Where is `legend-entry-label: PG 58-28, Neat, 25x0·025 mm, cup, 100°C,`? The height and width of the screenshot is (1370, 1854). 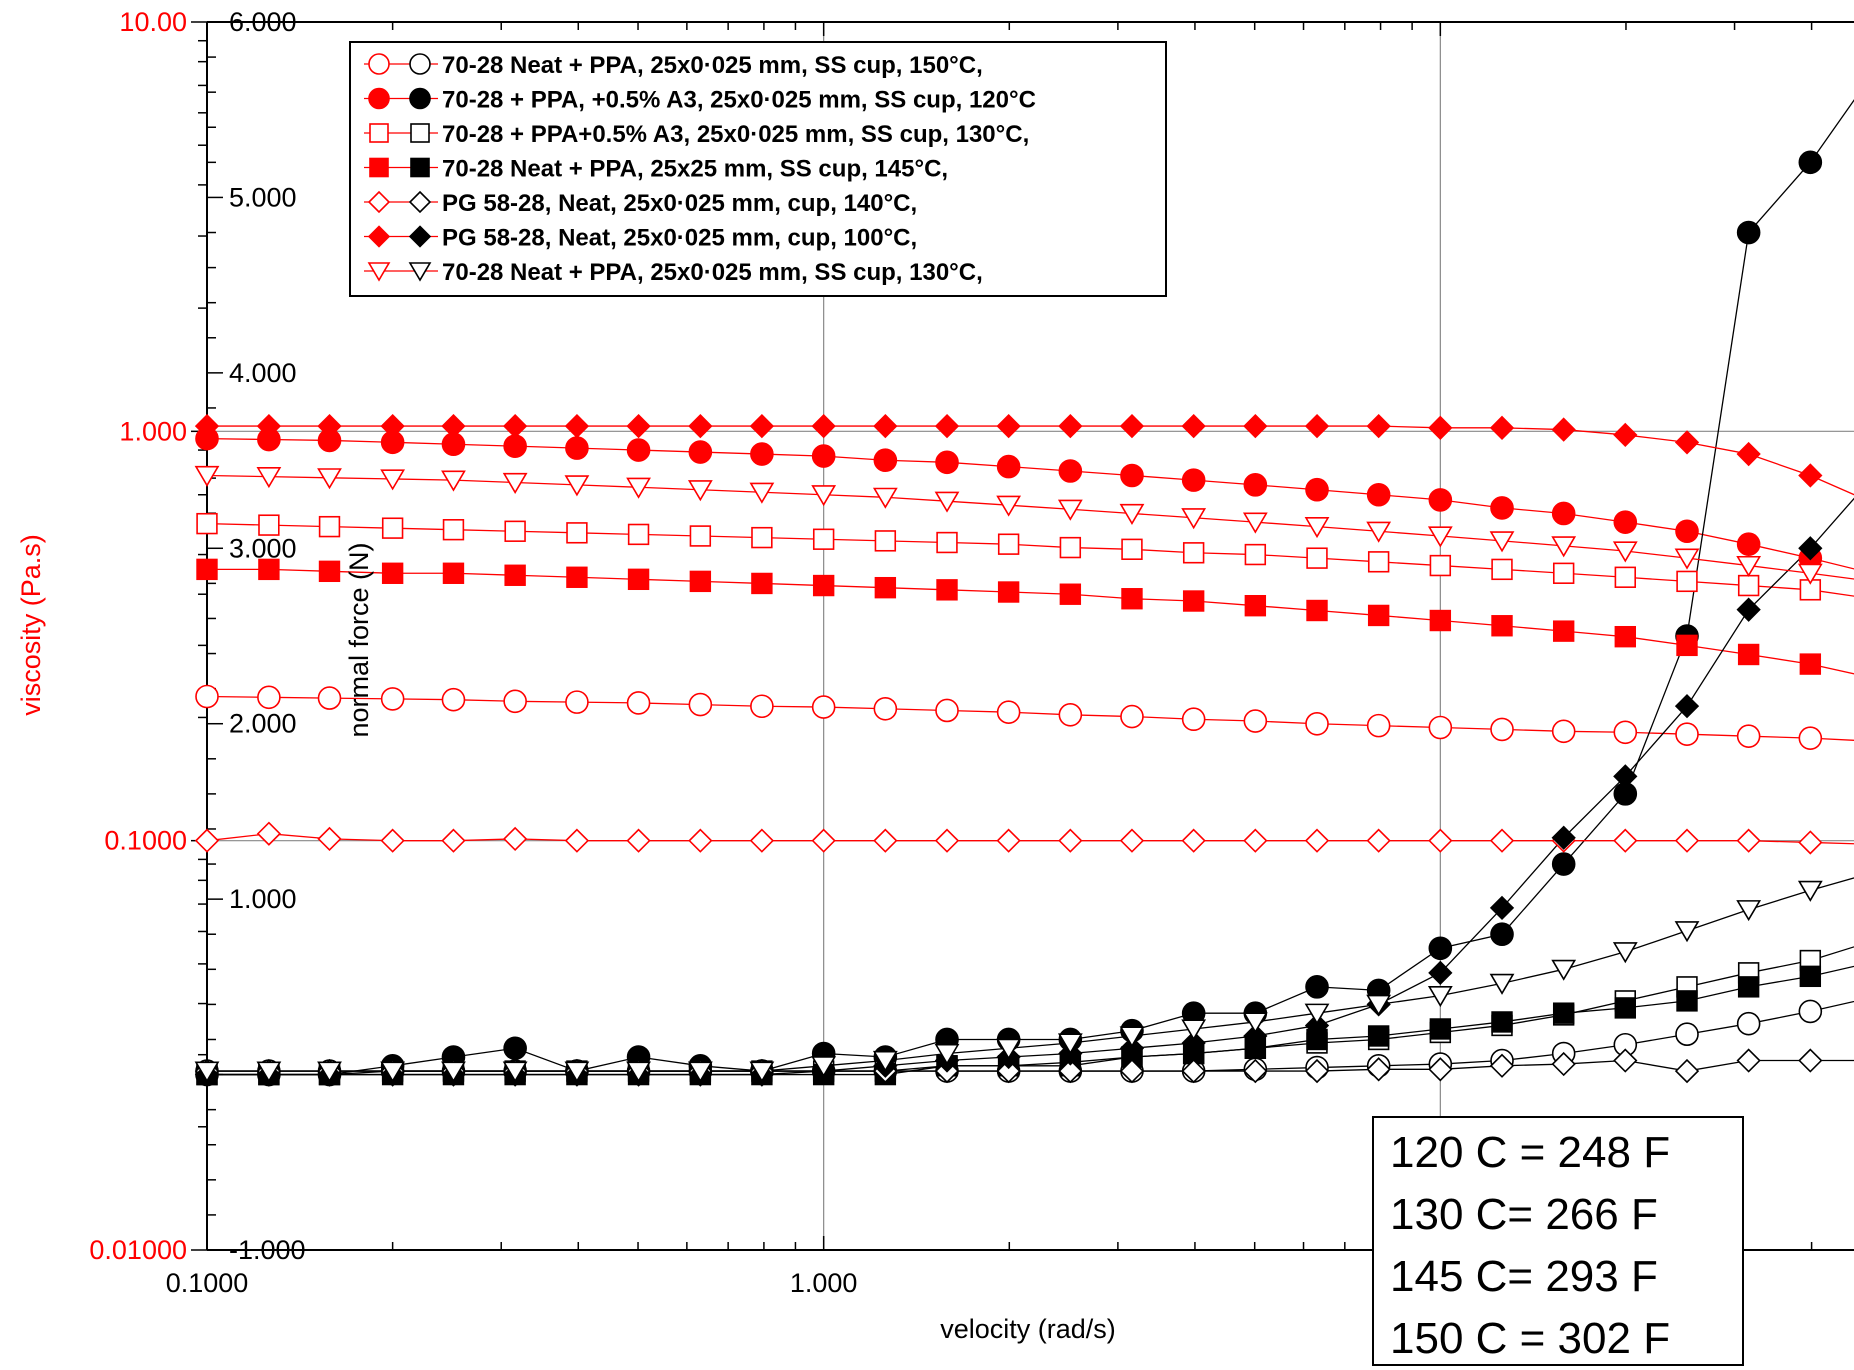 legend-entry-label: PG 58-28, Neat, 25x0·025 mm, cup, 100°C, is located at coordinates (679, 238).